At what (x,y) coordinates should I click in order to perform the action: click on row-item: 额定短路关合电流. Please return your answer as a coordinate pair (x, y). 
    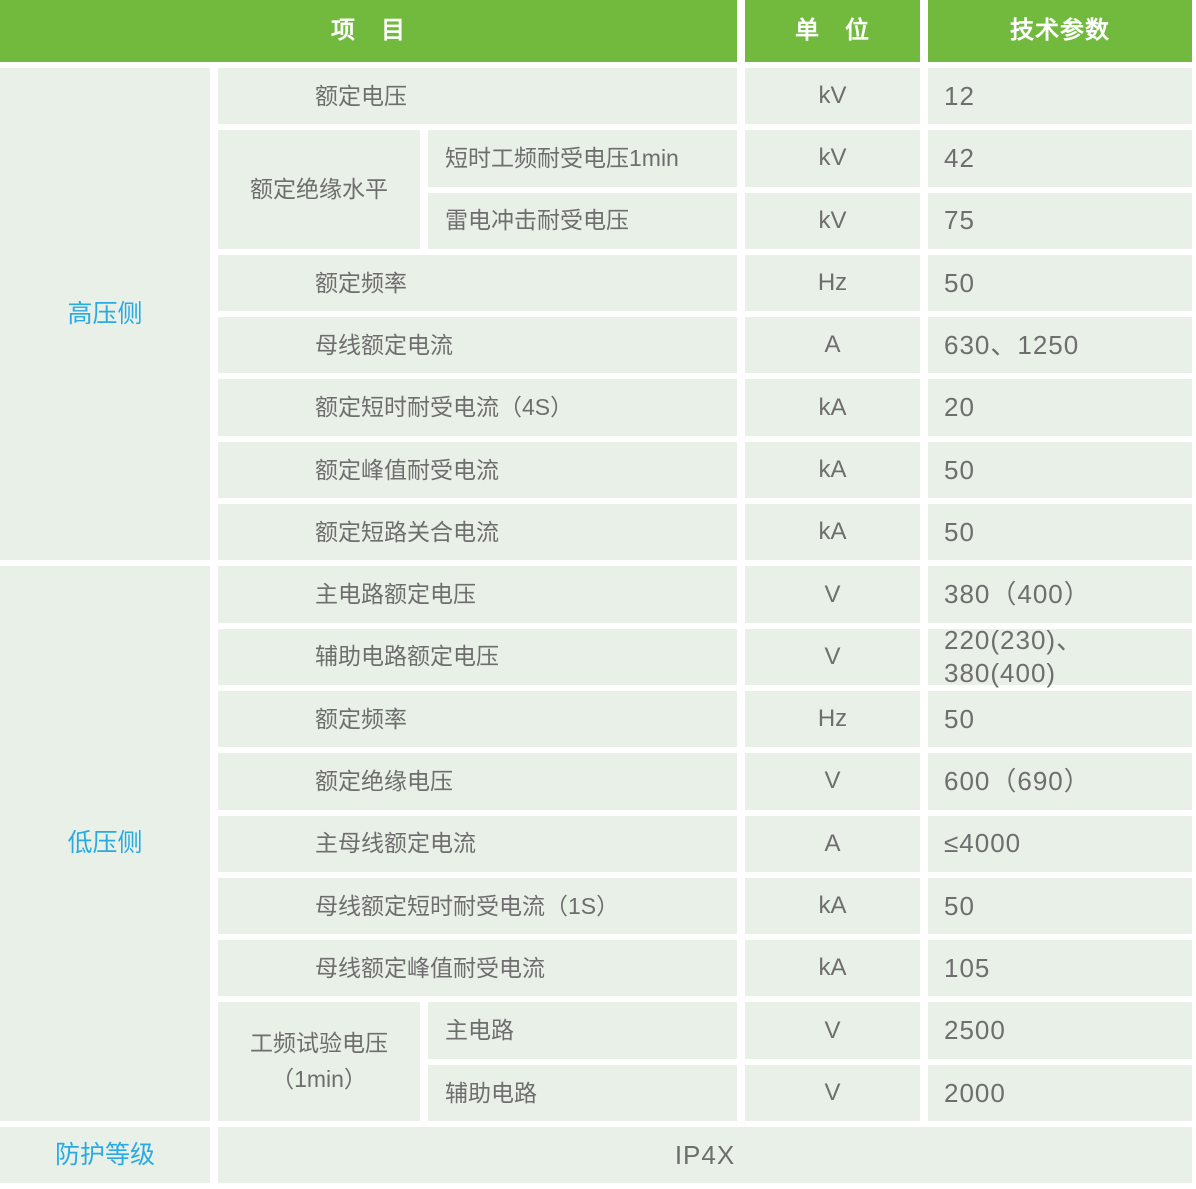
    Looking at the image, I should click on (477, 532).